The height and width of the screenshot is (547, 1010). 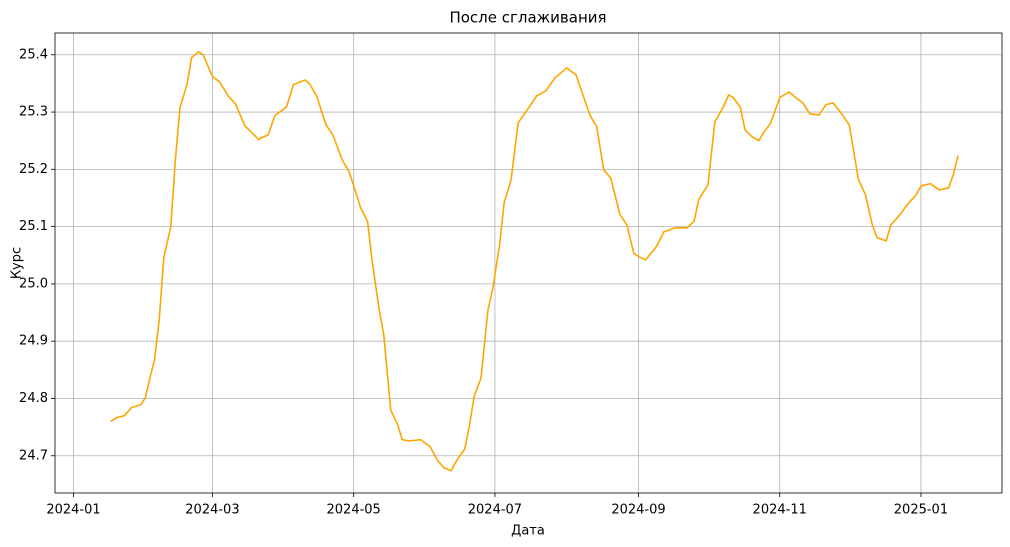 What do you see at coordinates (33, 341) in the screenshot?
I see `y-tick-label: 24.9` at bounding box center [33, 341].